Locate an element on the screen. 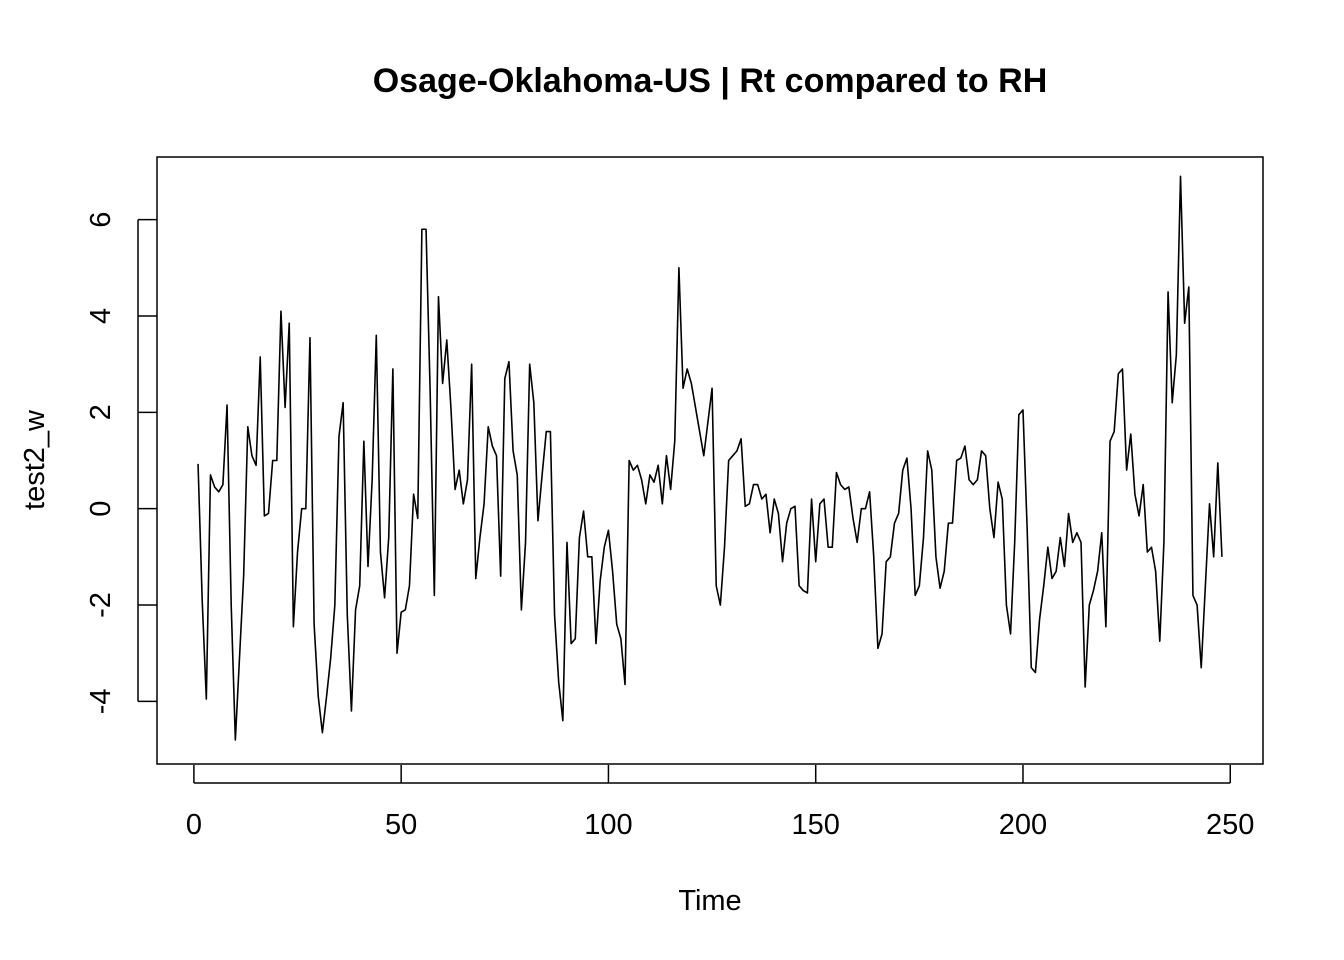 This screenshot has height=960, width=1344. x-tick-label: 150 is located at coordinates (816, 825).